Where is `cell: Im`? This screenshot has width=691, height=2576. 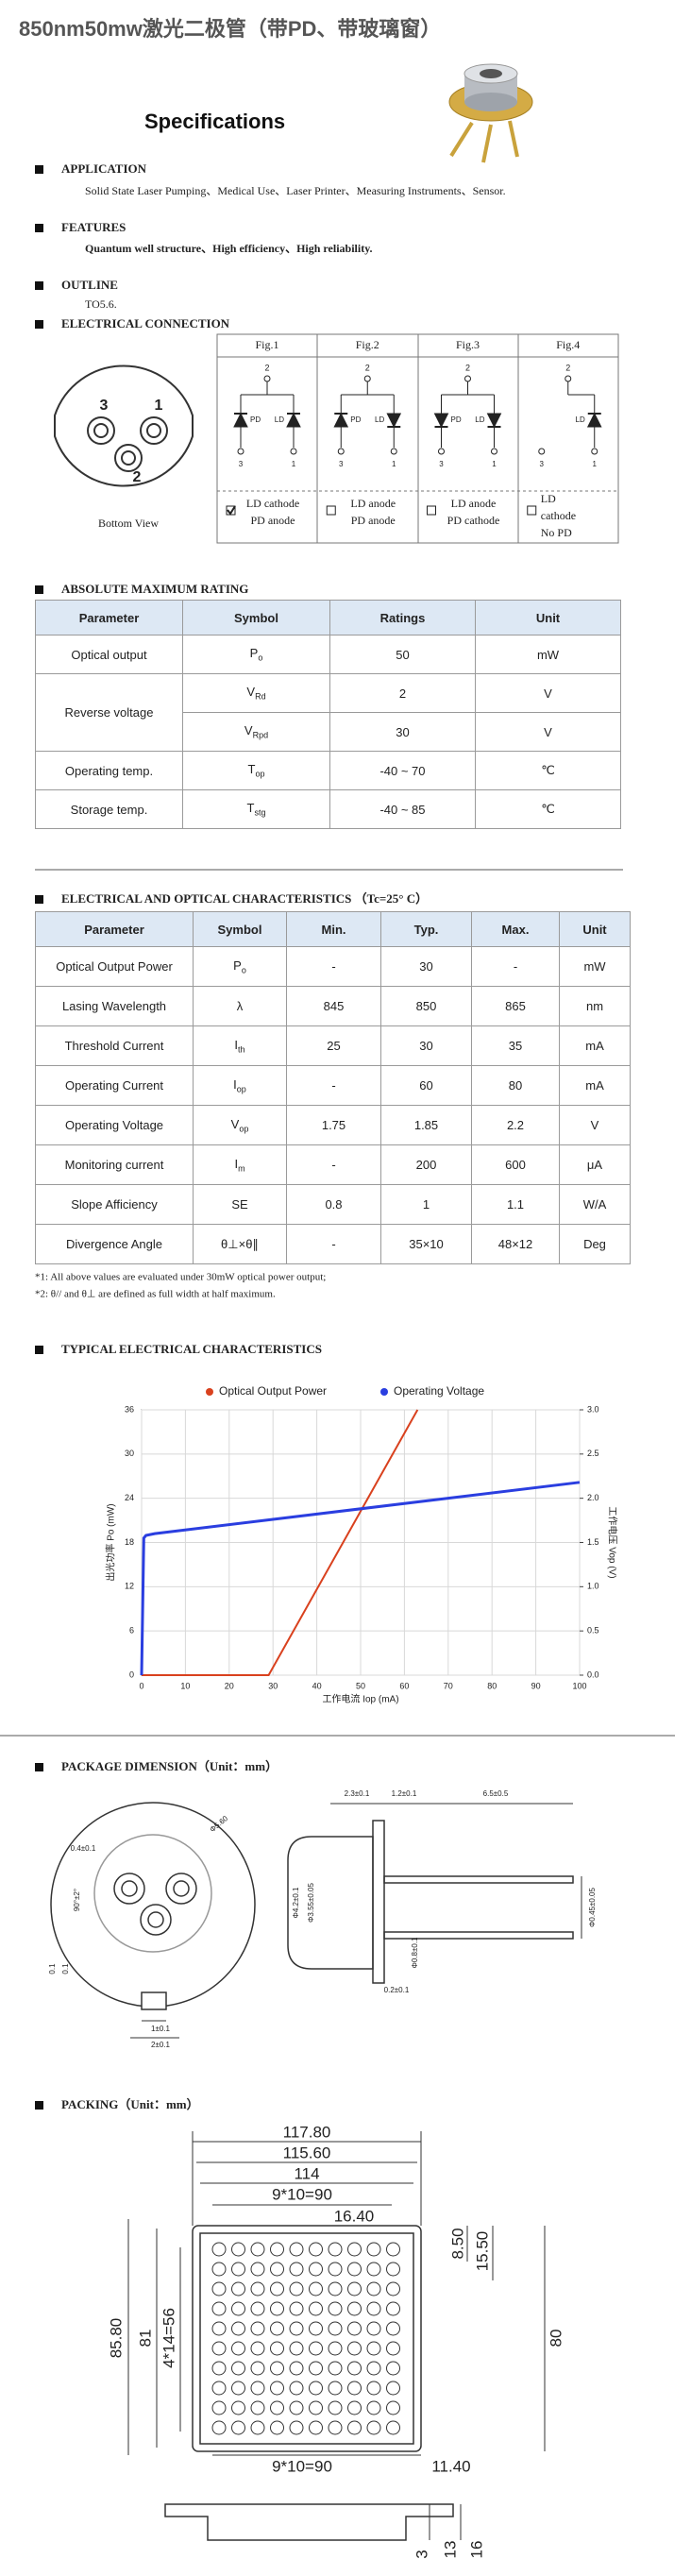 cell: Im is located at coordinates (240, 1164).